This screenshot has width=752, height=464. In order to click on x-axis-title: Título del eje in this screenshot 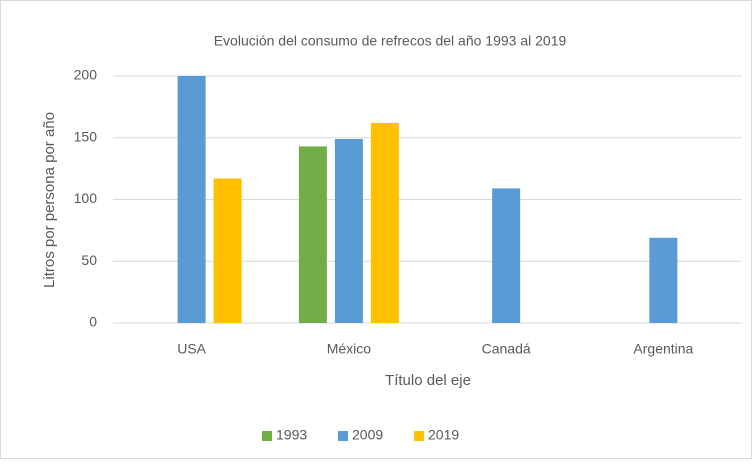, I will do `click(428, 380)`.